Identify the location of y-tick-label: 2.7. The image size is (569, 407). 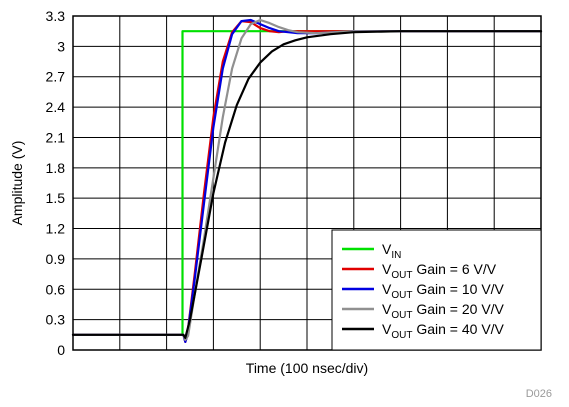
(56, 77).